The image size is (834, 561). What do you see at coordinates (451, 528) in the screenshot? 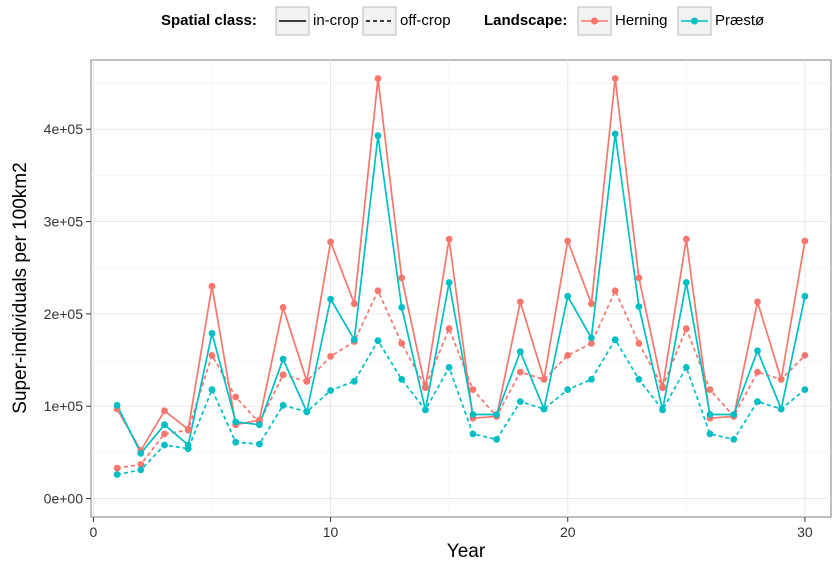
I see `x-axis: 0 10 20 30` at bounding box center [451, 528].